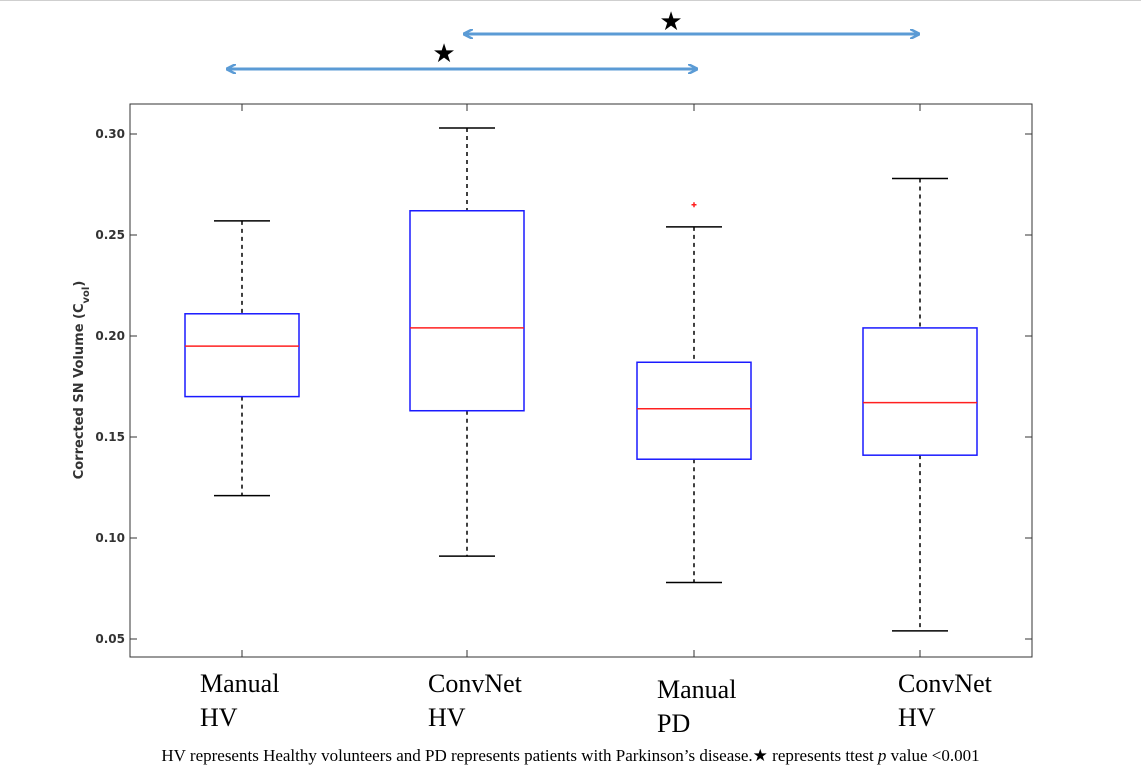 This screenshot has height=779, width=1141. Describe the element at coordinates (945, 701) in the screenshot. I see `category-label-4: ConvNet HV` at that location.